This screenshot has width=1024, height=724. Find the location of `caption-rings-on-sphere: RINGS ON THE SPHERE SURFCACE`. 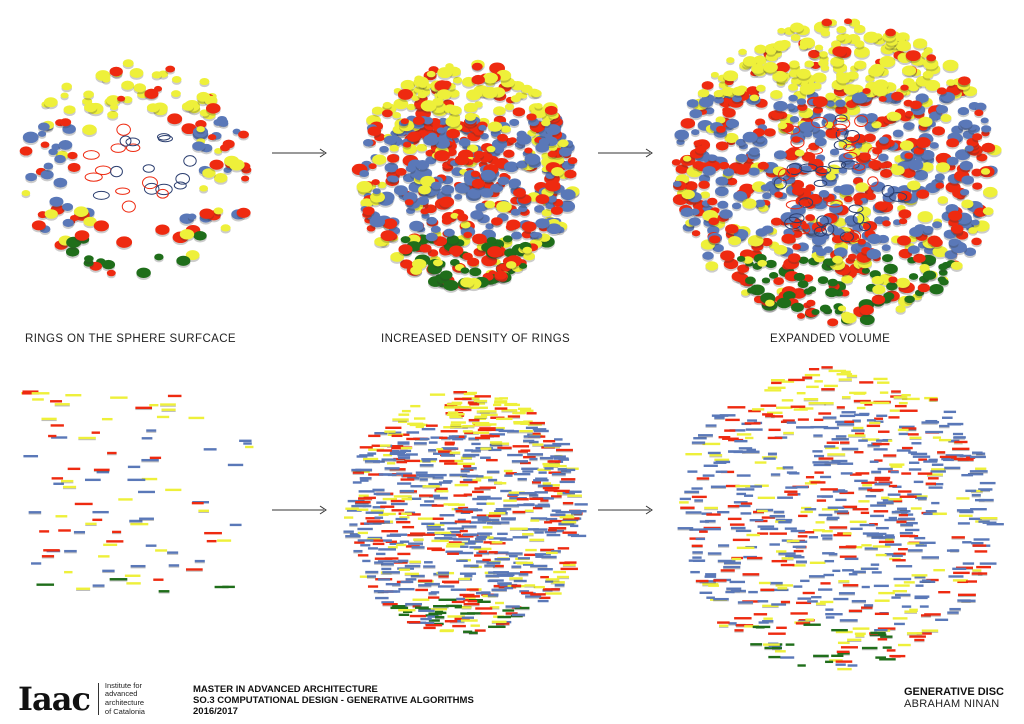

caption-rings-on-sphere: RINGS ON THE SPHERE SURFCACE is located at coordinates (130, 339).